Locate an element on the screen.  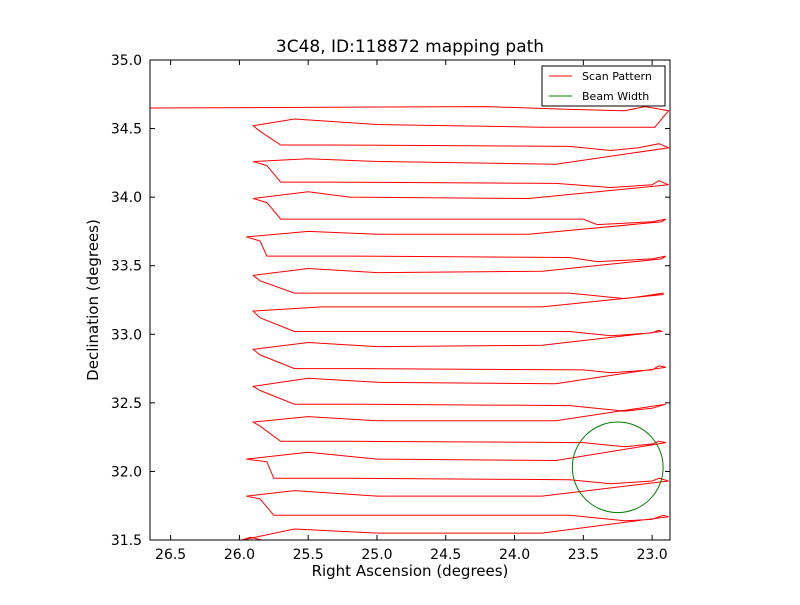
legend: Scan Pattern Beam Width is located at coordinates (603, 86).